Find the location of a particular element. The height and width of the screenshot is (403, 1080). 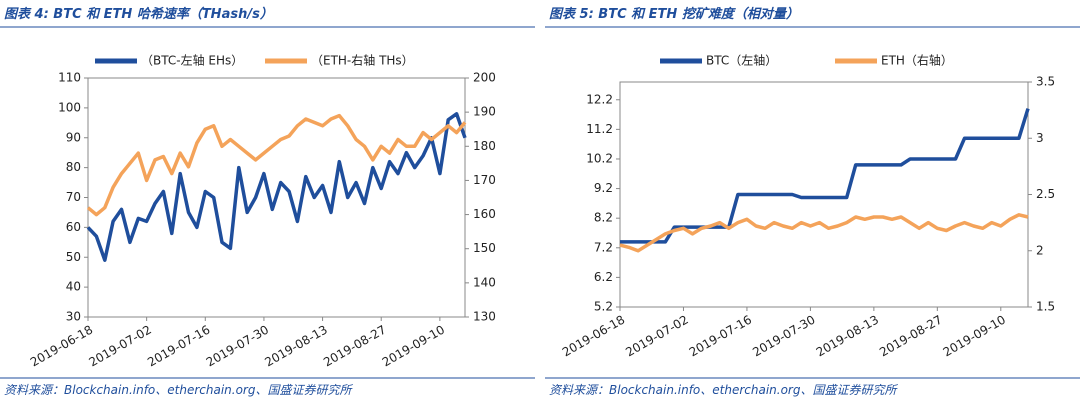

chart-title: 图表 5: BTC 和 ETH 挖矿难度（相对量） is located at coordinates (674, 14).